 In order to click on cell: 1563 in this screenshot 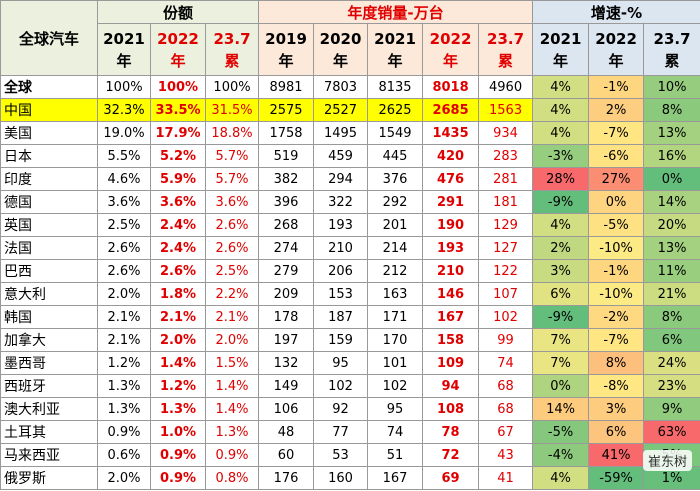, I will do `click(506, 110)`.